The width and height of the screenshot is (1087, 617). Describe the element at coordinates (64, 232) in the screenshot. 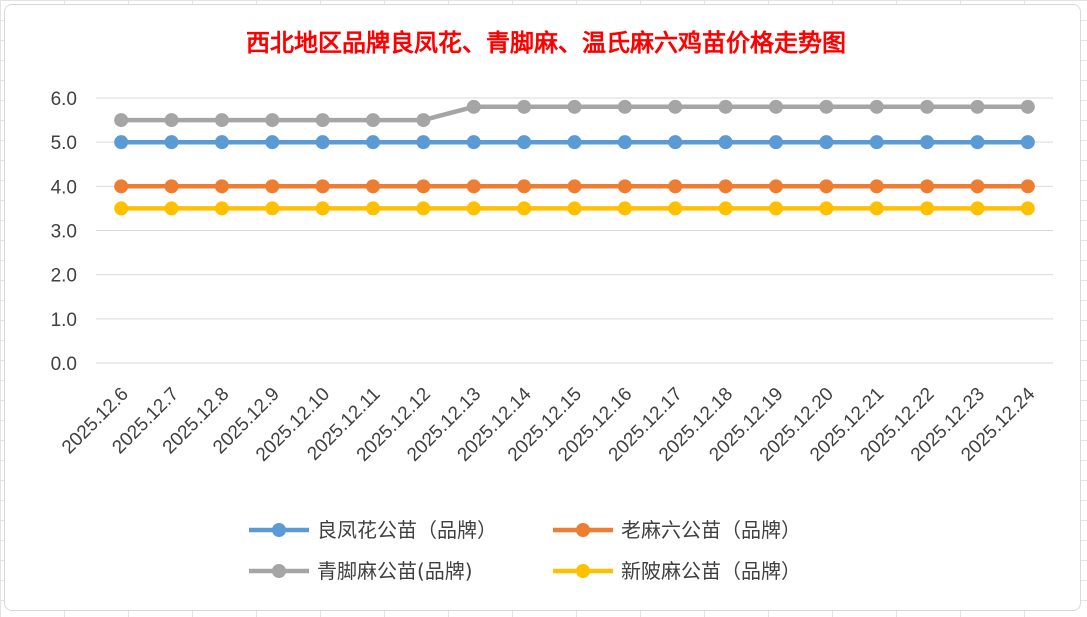

I see `y-tick-label: 3.0` at that location.